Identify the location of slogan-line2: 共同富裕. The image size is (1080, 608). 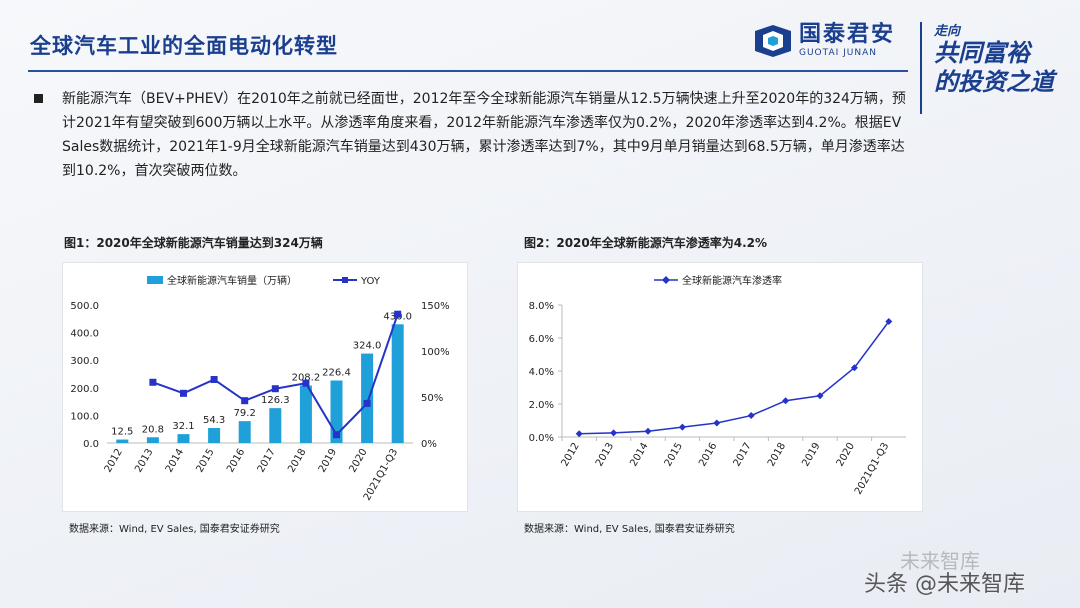
(982, 52).